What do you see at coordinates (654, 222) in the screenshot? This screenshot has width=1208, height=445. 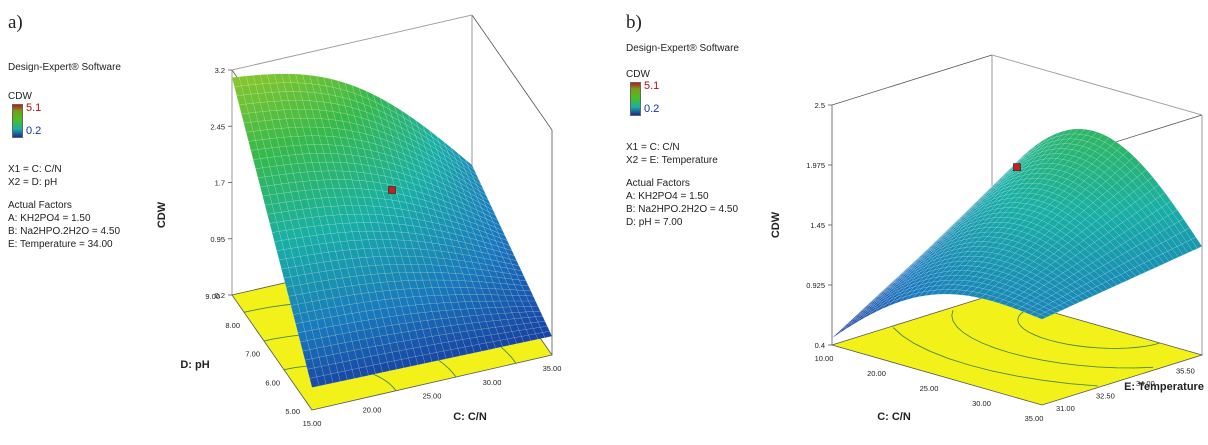 I see `actual-factor-d: D: pH = 7.00` at bounding box center [654, 222].